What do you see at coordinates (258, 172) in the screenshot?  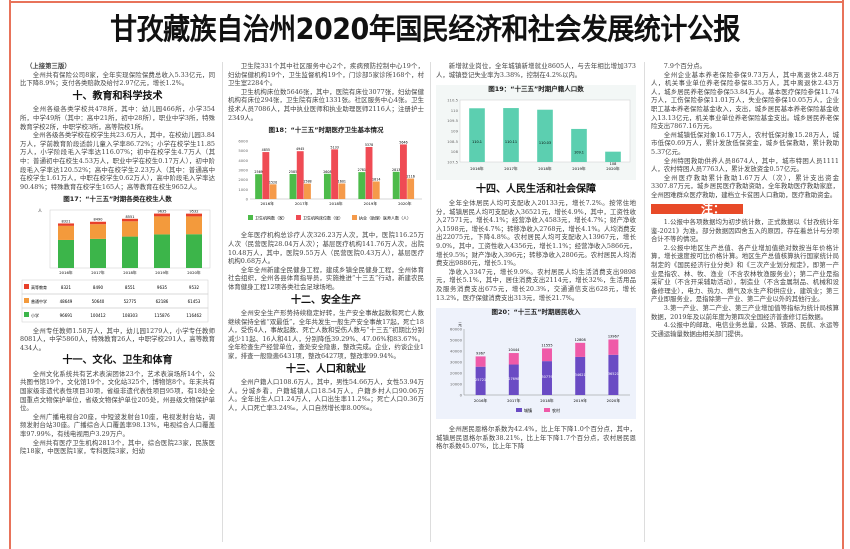 I see `bar-value-label: 2569` at bounding box center [258, 172].